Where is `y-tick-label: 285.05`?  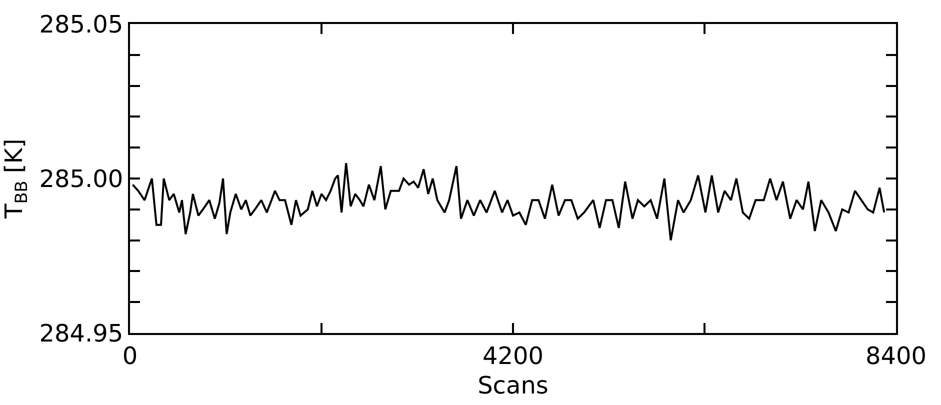
y-tick-label: 285.05 is located at coordinates (81, 24).